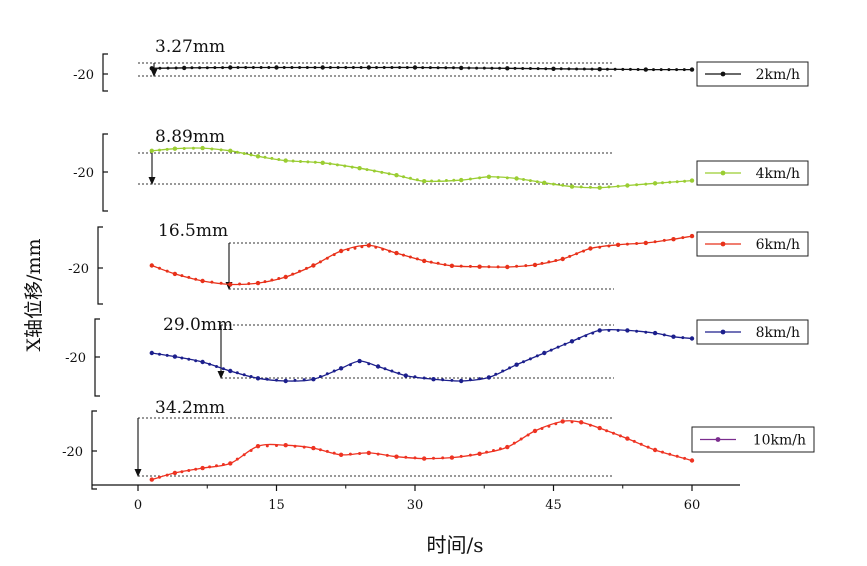  Describe the element at coordinates (723, 244) in the screenshot. I see `legend-swatch-marker` at that location.